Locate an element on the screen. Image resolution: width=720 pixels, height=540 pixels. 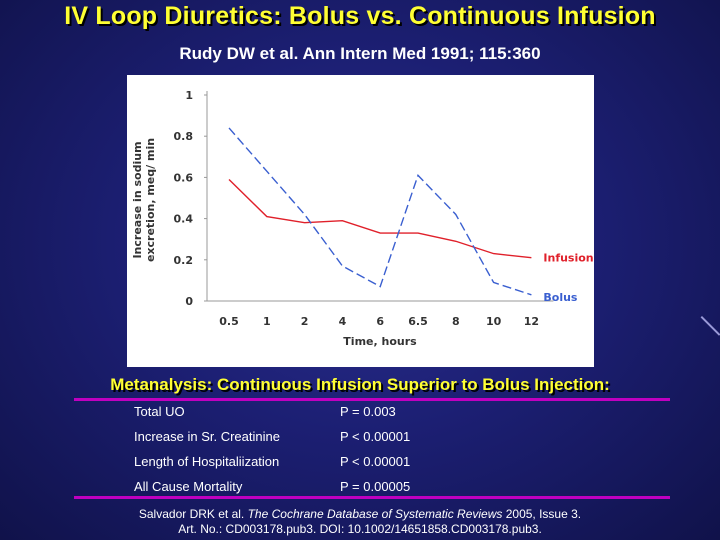
result-pvalue: P = 0.00005 is located at coordinates (375, 486).